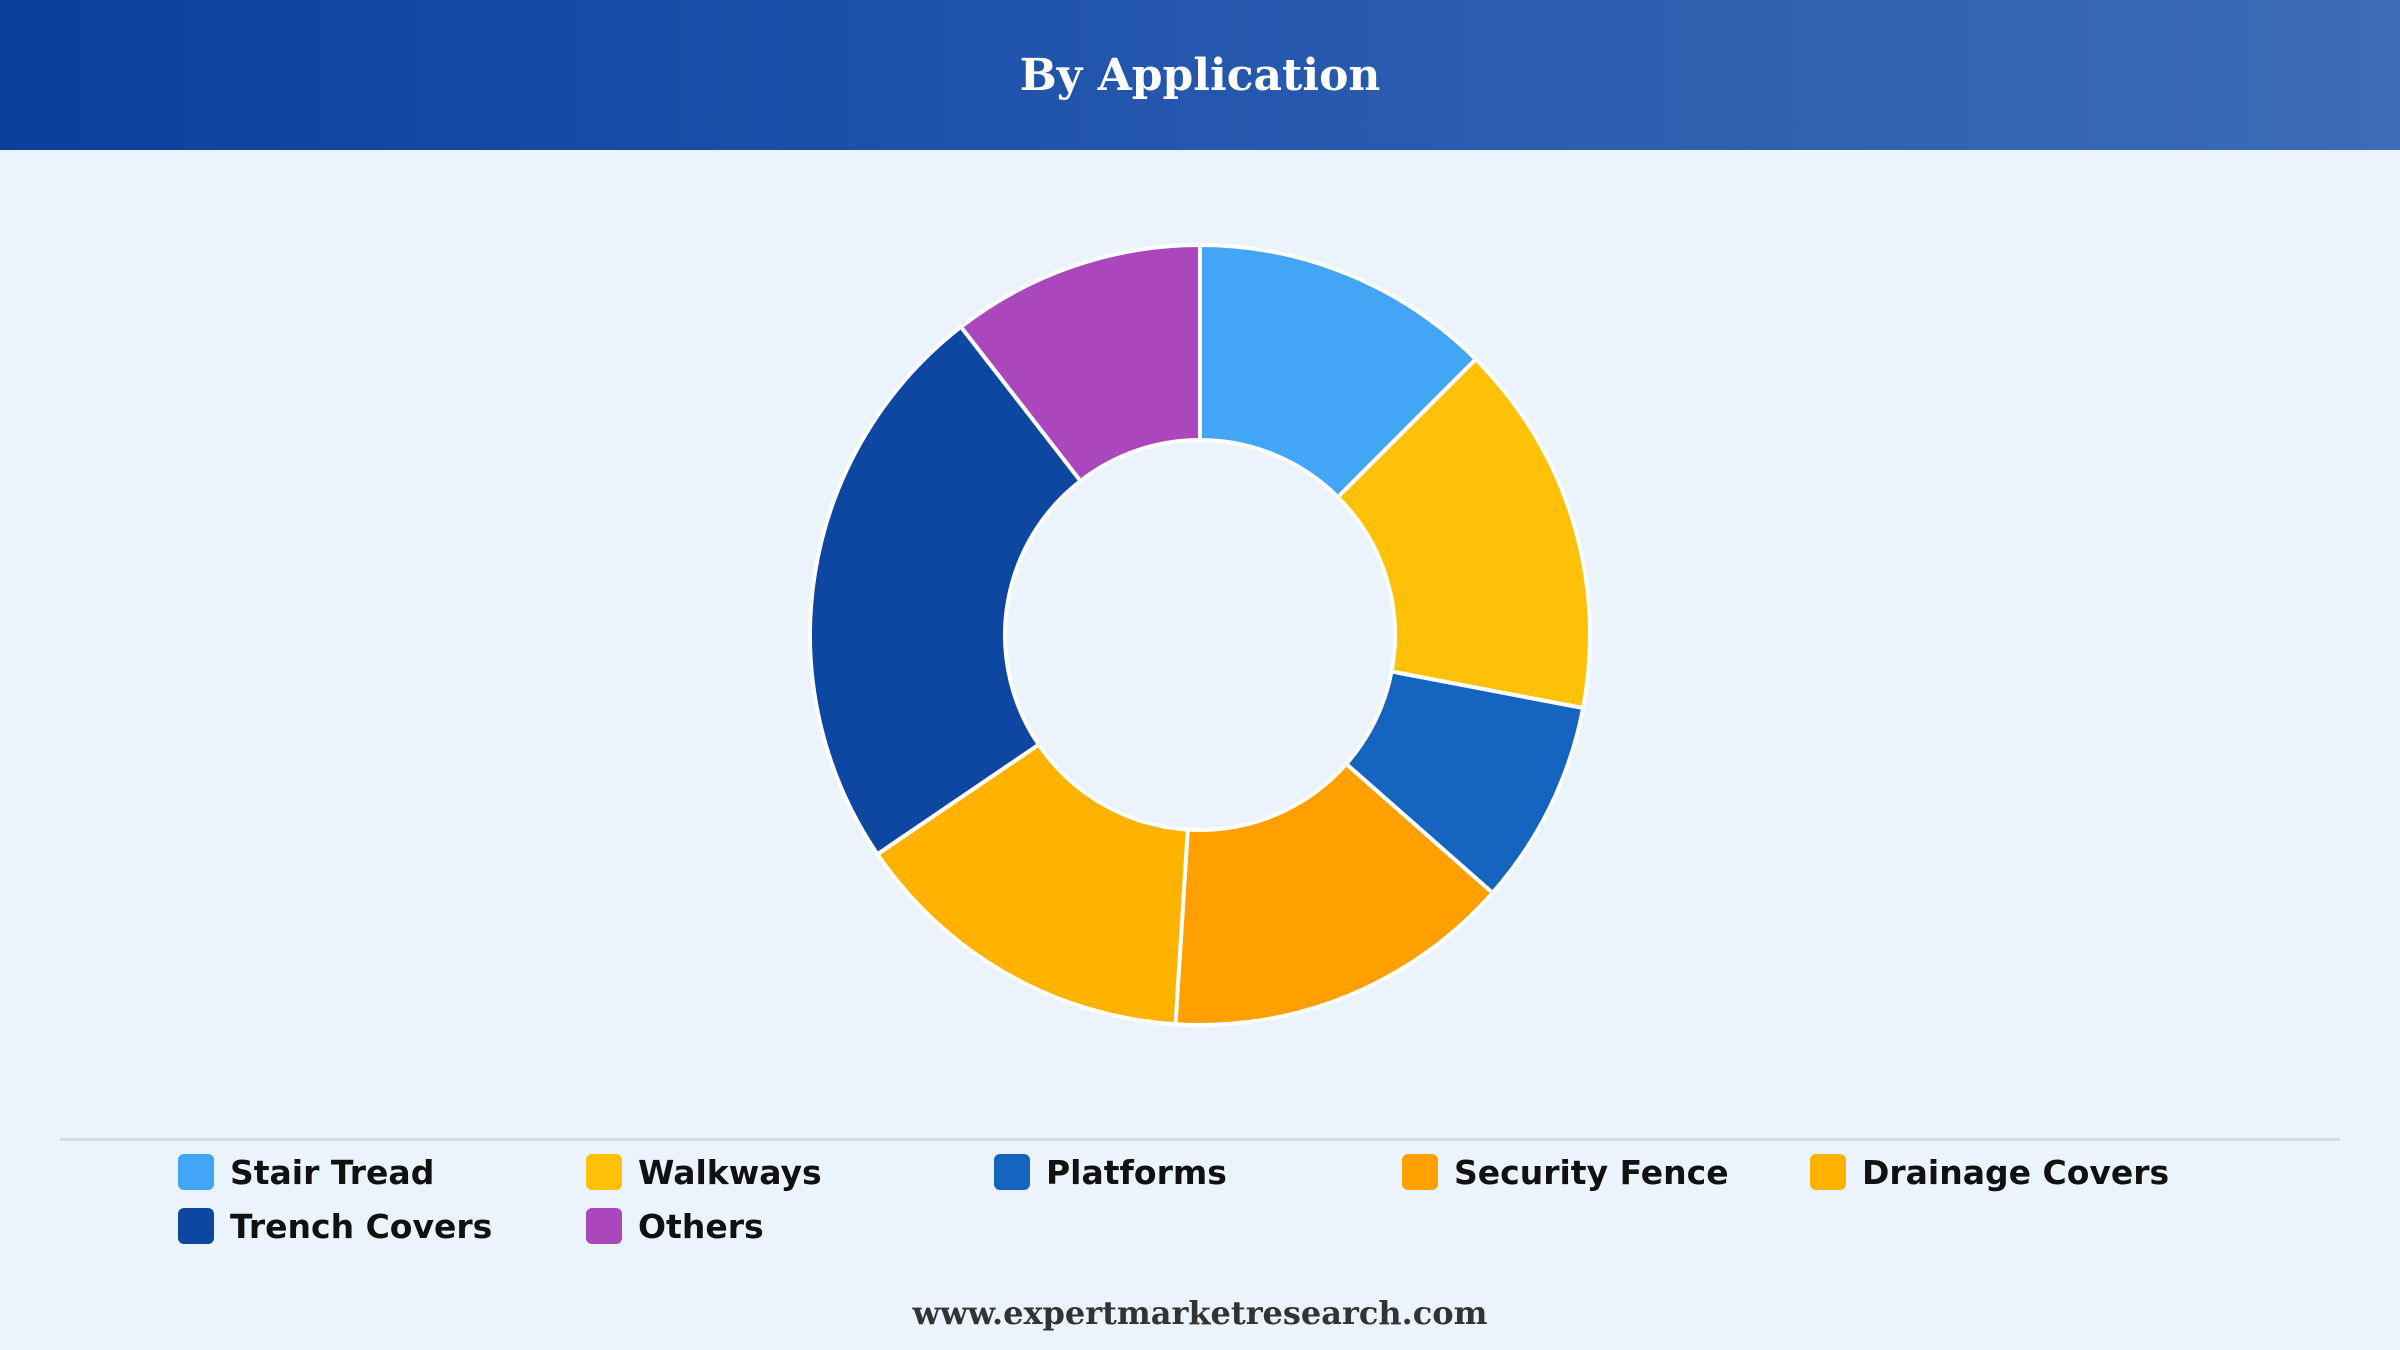 This screenshot has width=2400, height=1350. Describe the element at coordinates (1338, 371) in the screenshot. I see `slice-stair-tread` at that location.